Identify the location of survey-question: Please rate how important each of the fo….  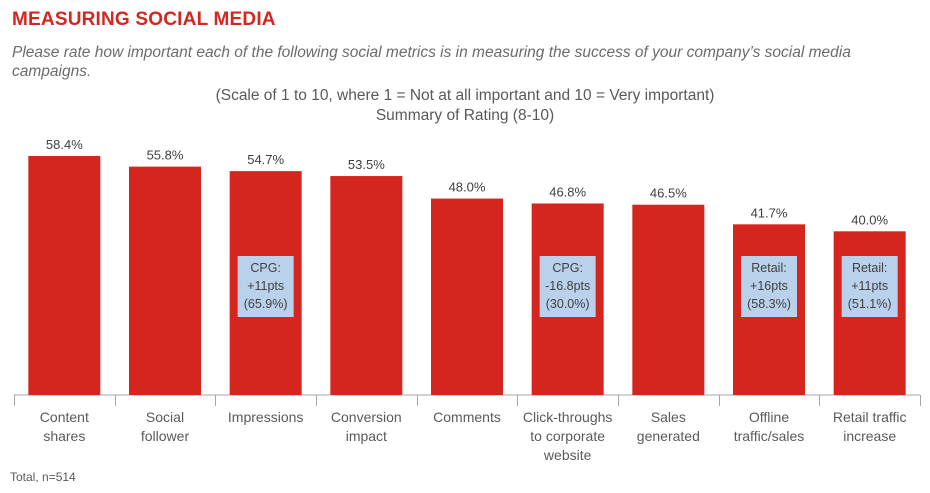
(431, 62).